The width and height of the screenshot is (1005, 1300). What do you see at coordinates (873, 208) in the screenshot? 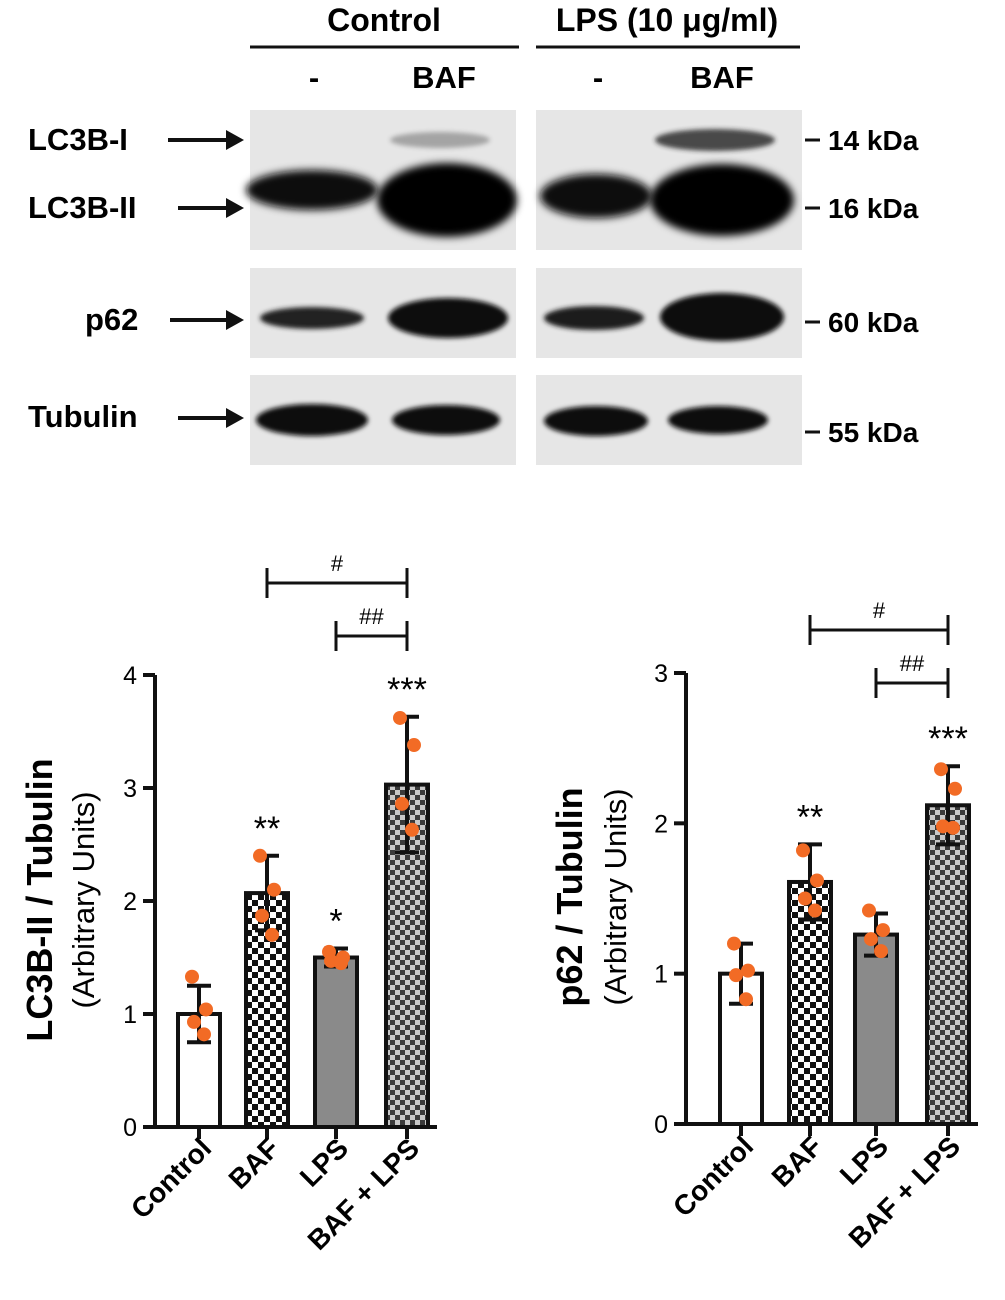
I see `mw-marker-16: 16 kDa` at bounding box center [873, 208].